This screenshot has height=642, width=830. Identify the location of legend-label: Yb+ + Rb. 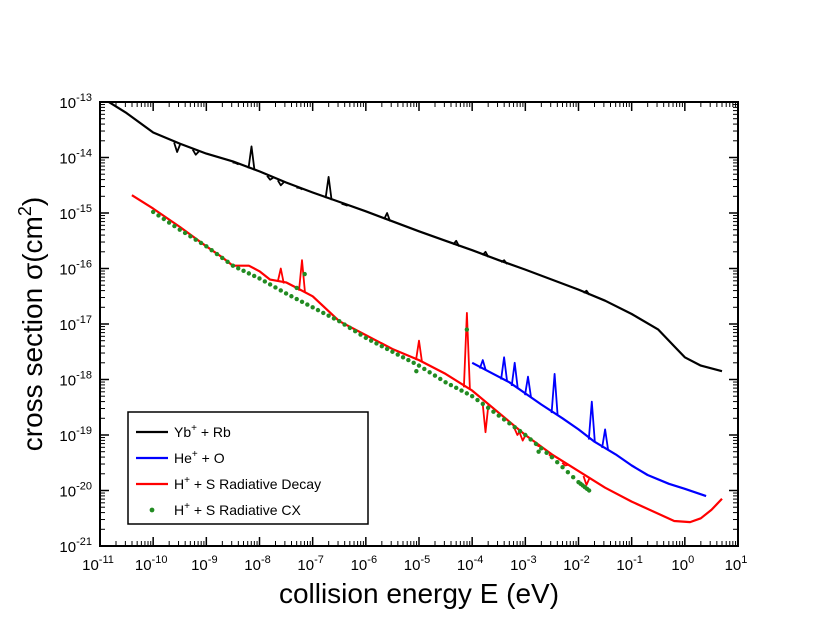
(202, 431).